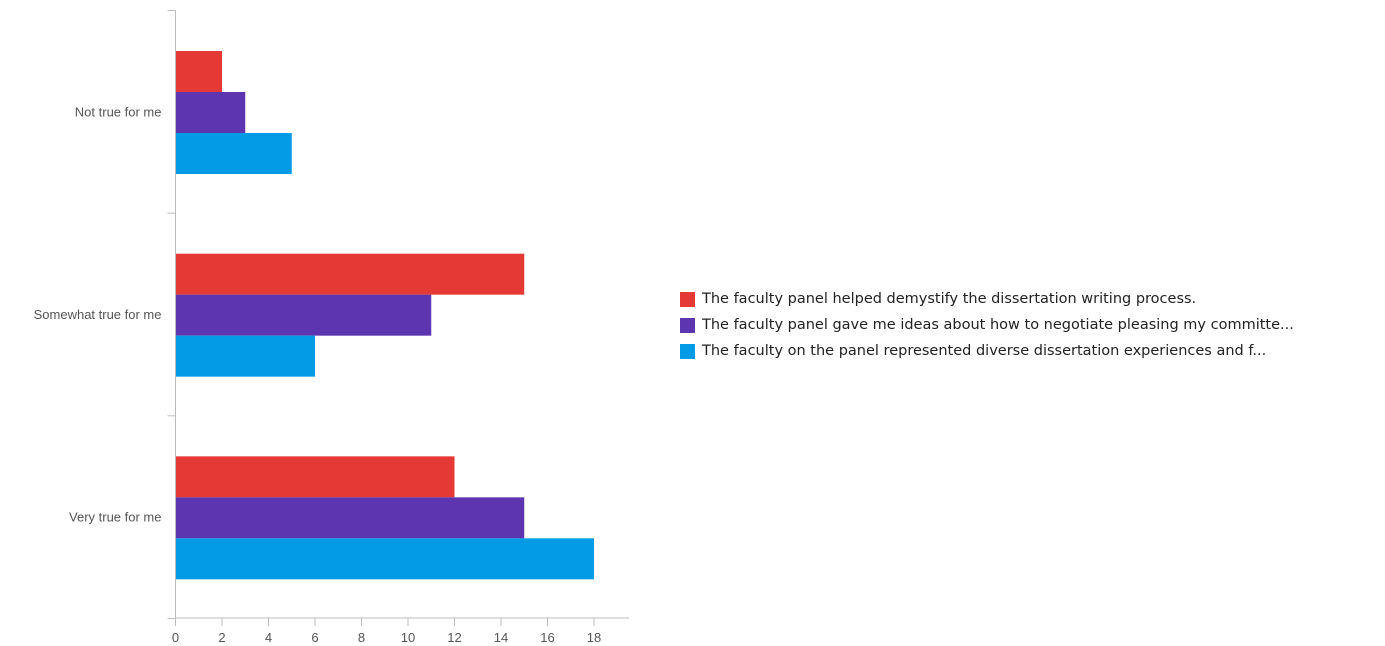  Describe the element at coordinates (361, 637) in the screenshot. I see `x-tick-label: 8` at that location.